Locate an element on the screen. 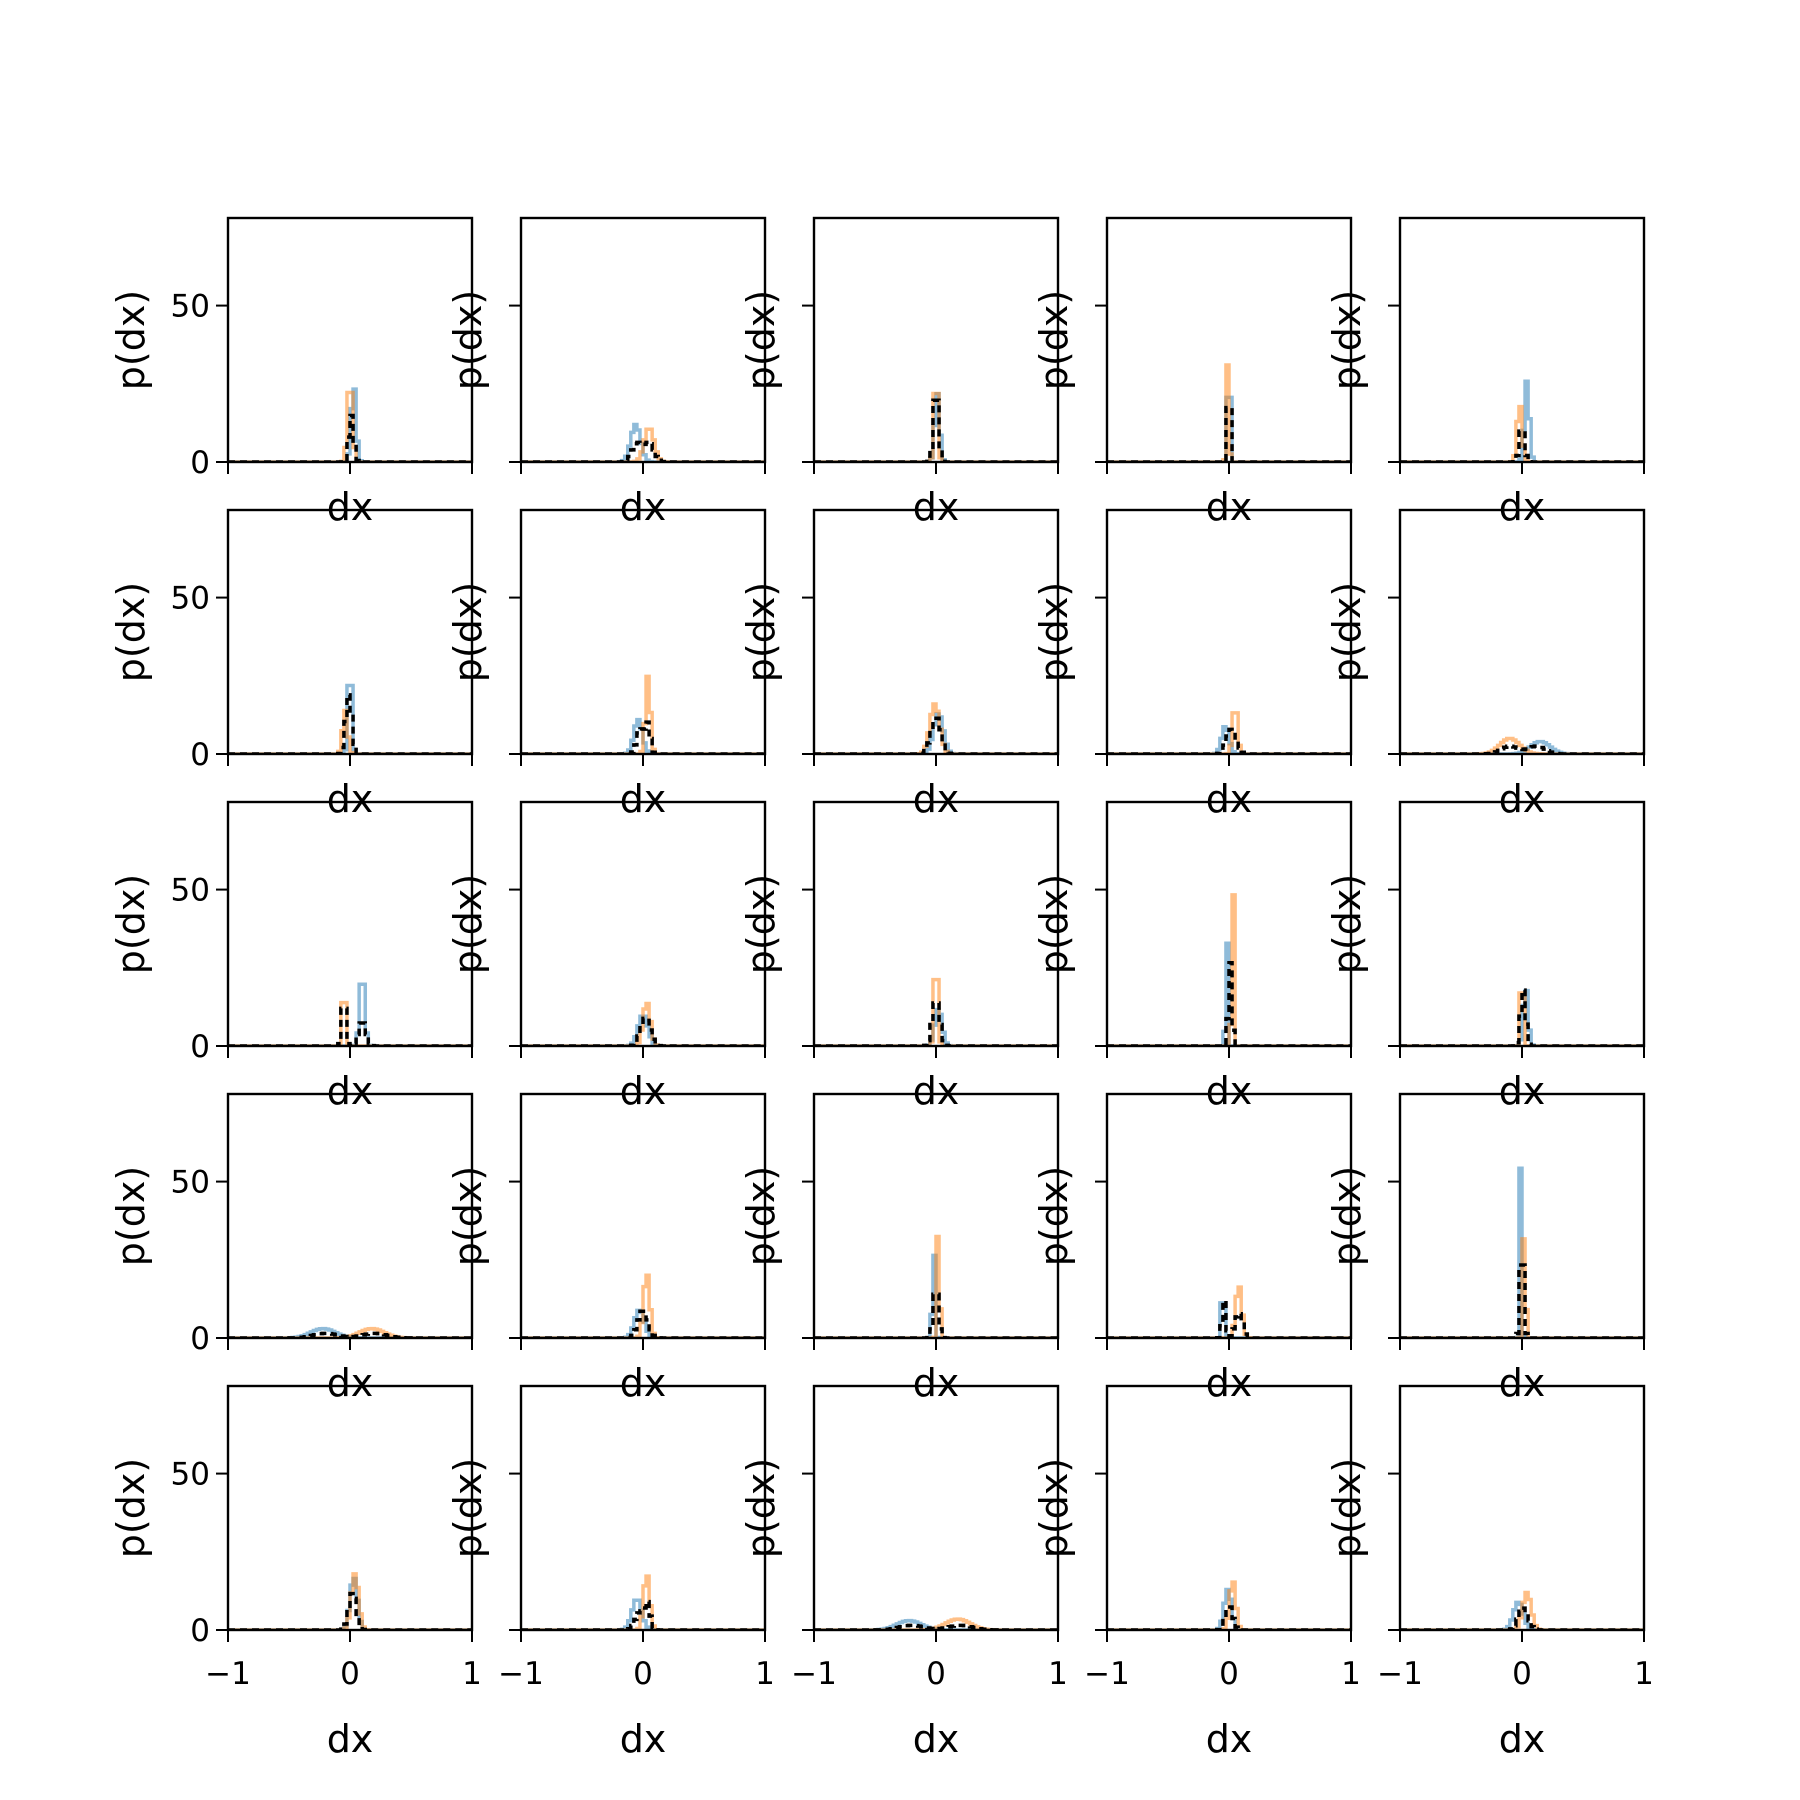  subplot-panel-9: dx p(dx) is located at coordinates (1192, 664).